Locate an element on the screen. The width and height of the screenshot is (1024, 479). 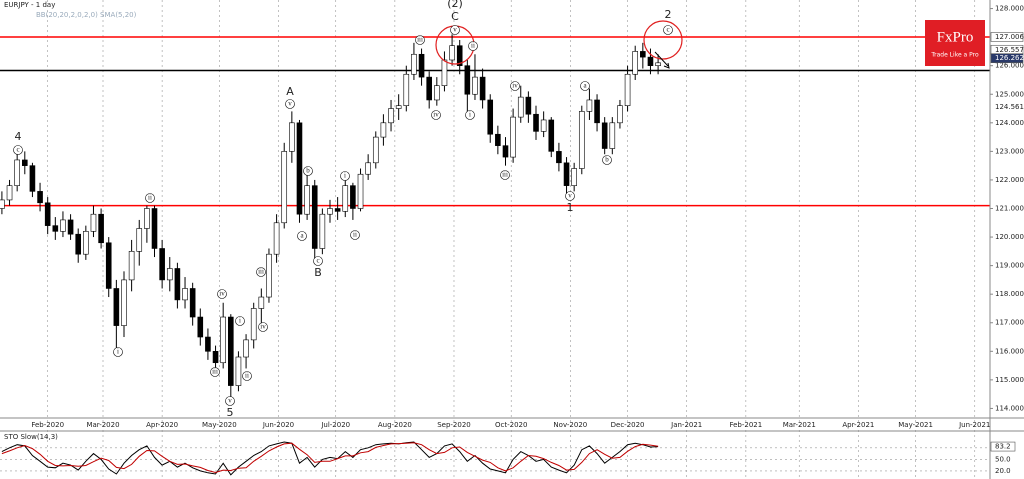
price-tag: 126.262 is located at coordinates (1009, 58).